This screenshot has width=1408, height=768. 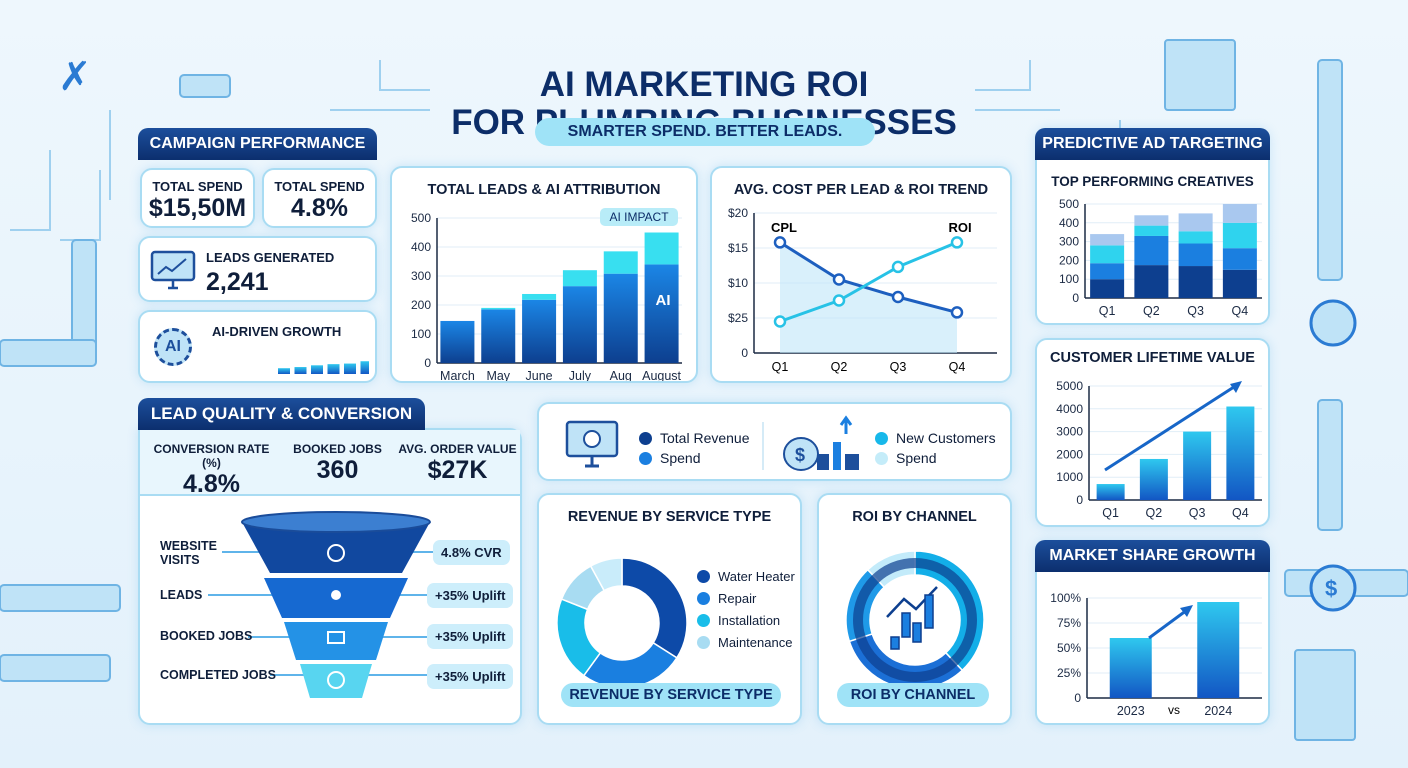 I want to click on legend-spend: Spend, so click(x=694, y=458).